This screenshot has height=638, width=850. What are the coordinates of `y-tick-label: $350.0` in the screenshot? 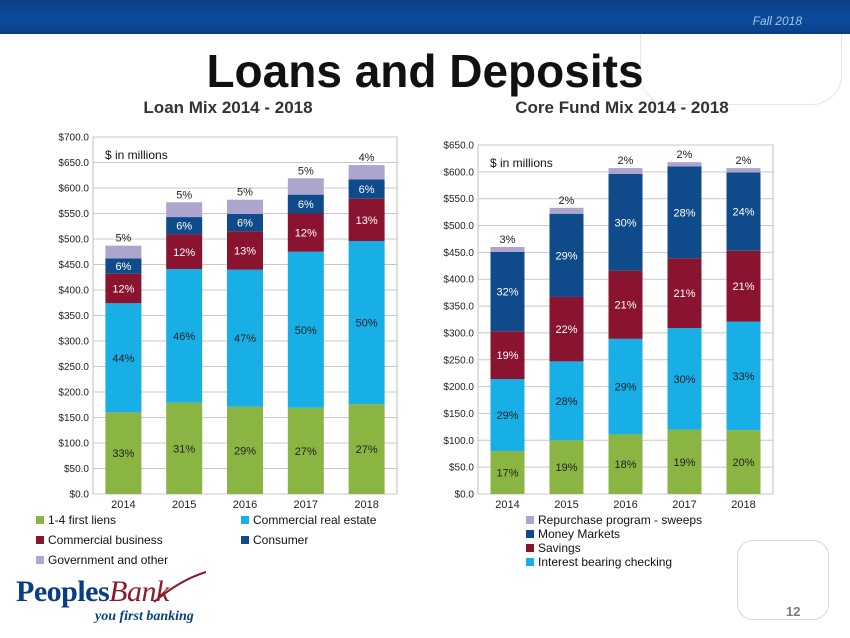 It's located at (73, 316).